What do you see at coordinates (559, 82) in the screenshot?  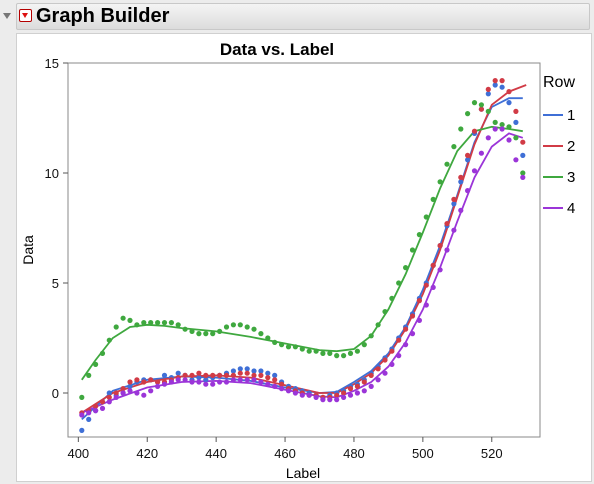 I see `legend-title: Row` at bounding box center [559, 82].